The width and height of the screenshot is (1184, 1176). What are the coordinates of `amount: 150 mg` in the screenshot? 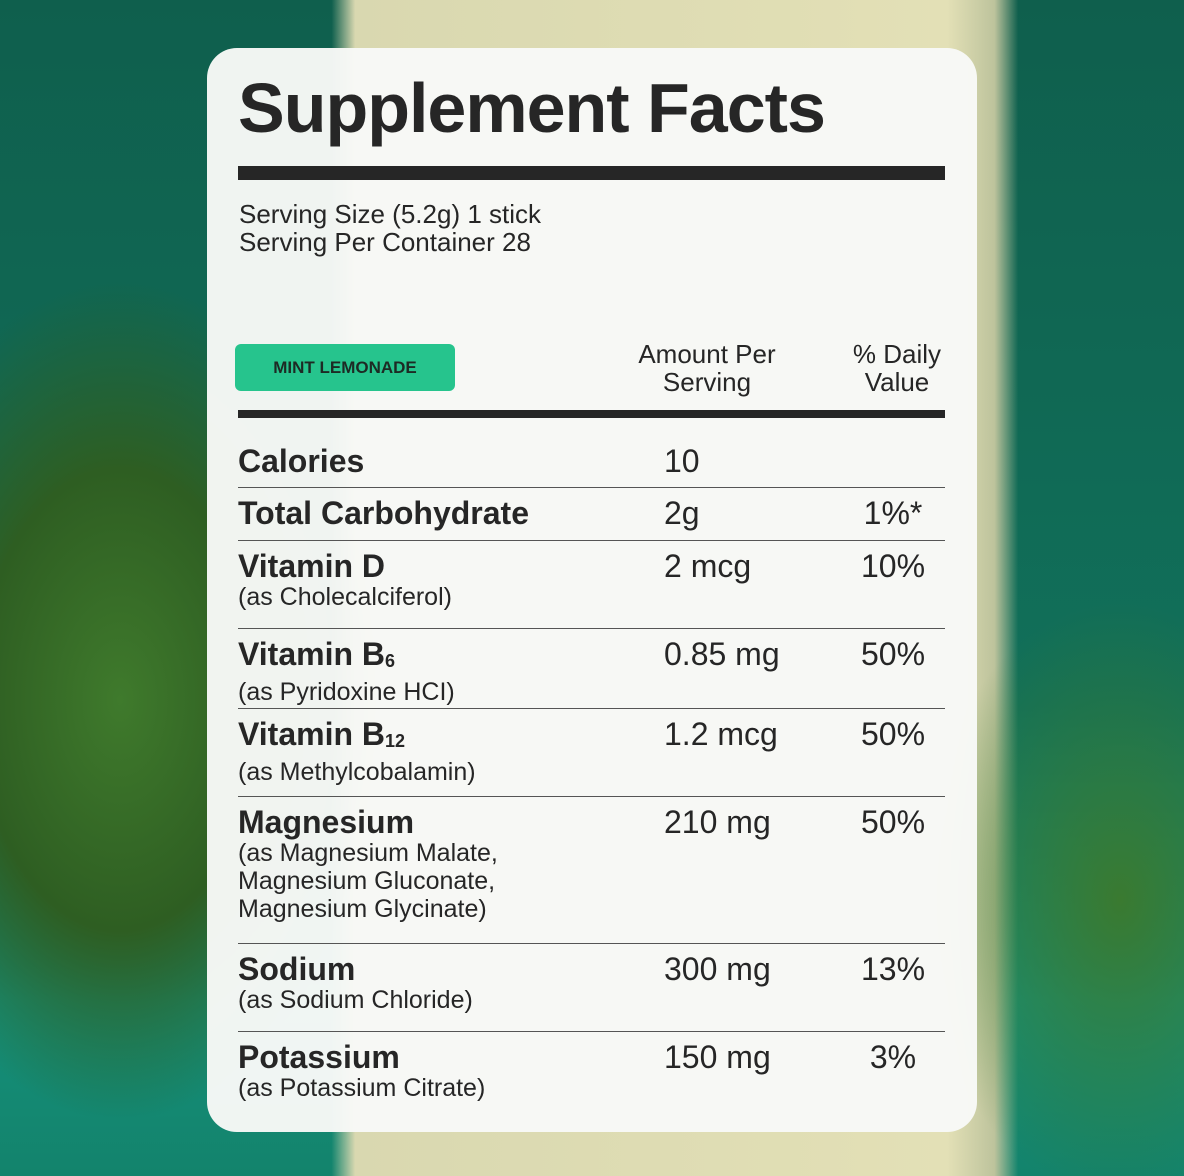 It's located at (717, 1057).